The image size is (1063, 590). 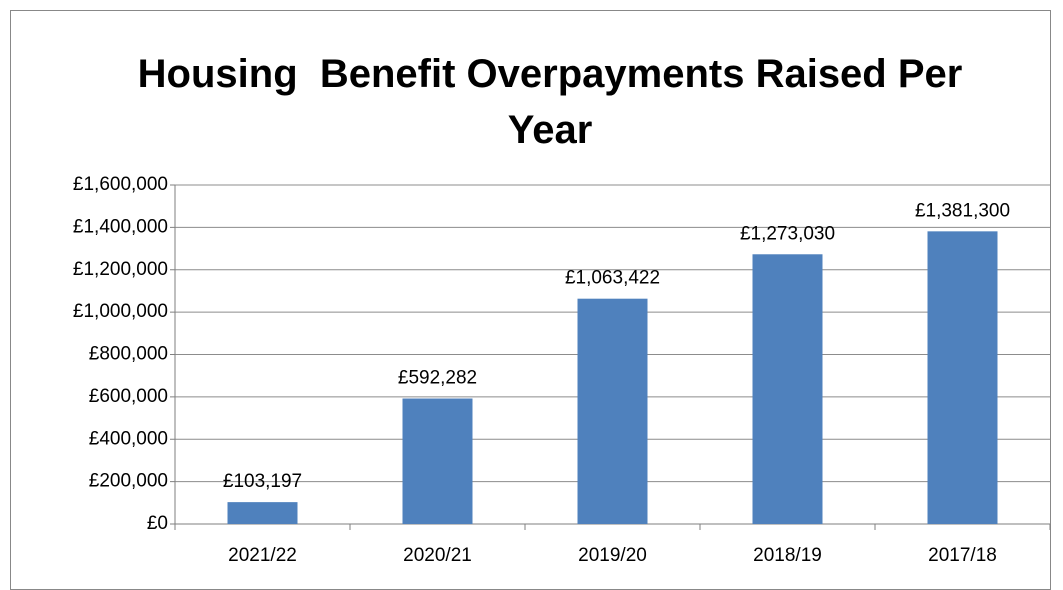 What do you see at coordinates (262, 481) in the screenshot?
I see `data-label: £103,197` at bounding box center [262, 481].